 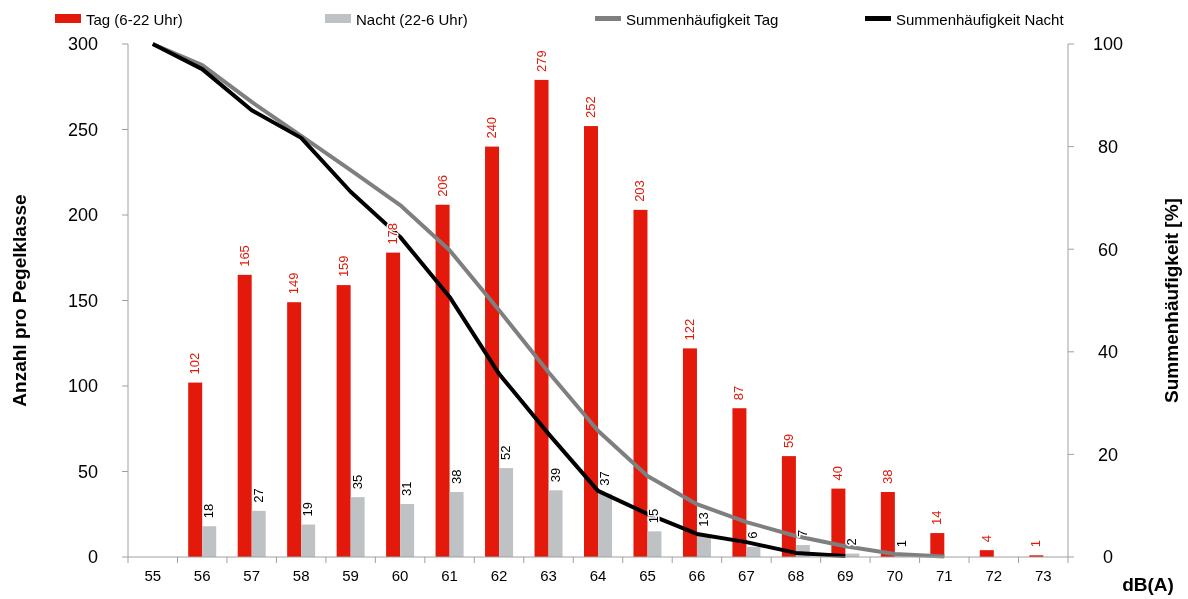 What do you see at coordinates (153, 575) in the screenshot?
I see `x-tick-label: 55` at bounding box center [153, 575].